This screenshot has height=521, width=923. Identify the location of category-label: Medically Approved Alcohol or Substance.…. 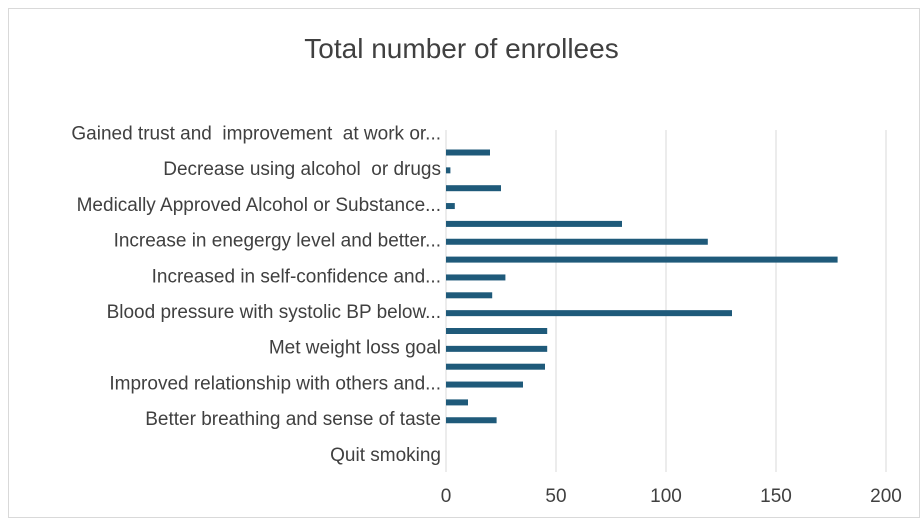
(259, 205).